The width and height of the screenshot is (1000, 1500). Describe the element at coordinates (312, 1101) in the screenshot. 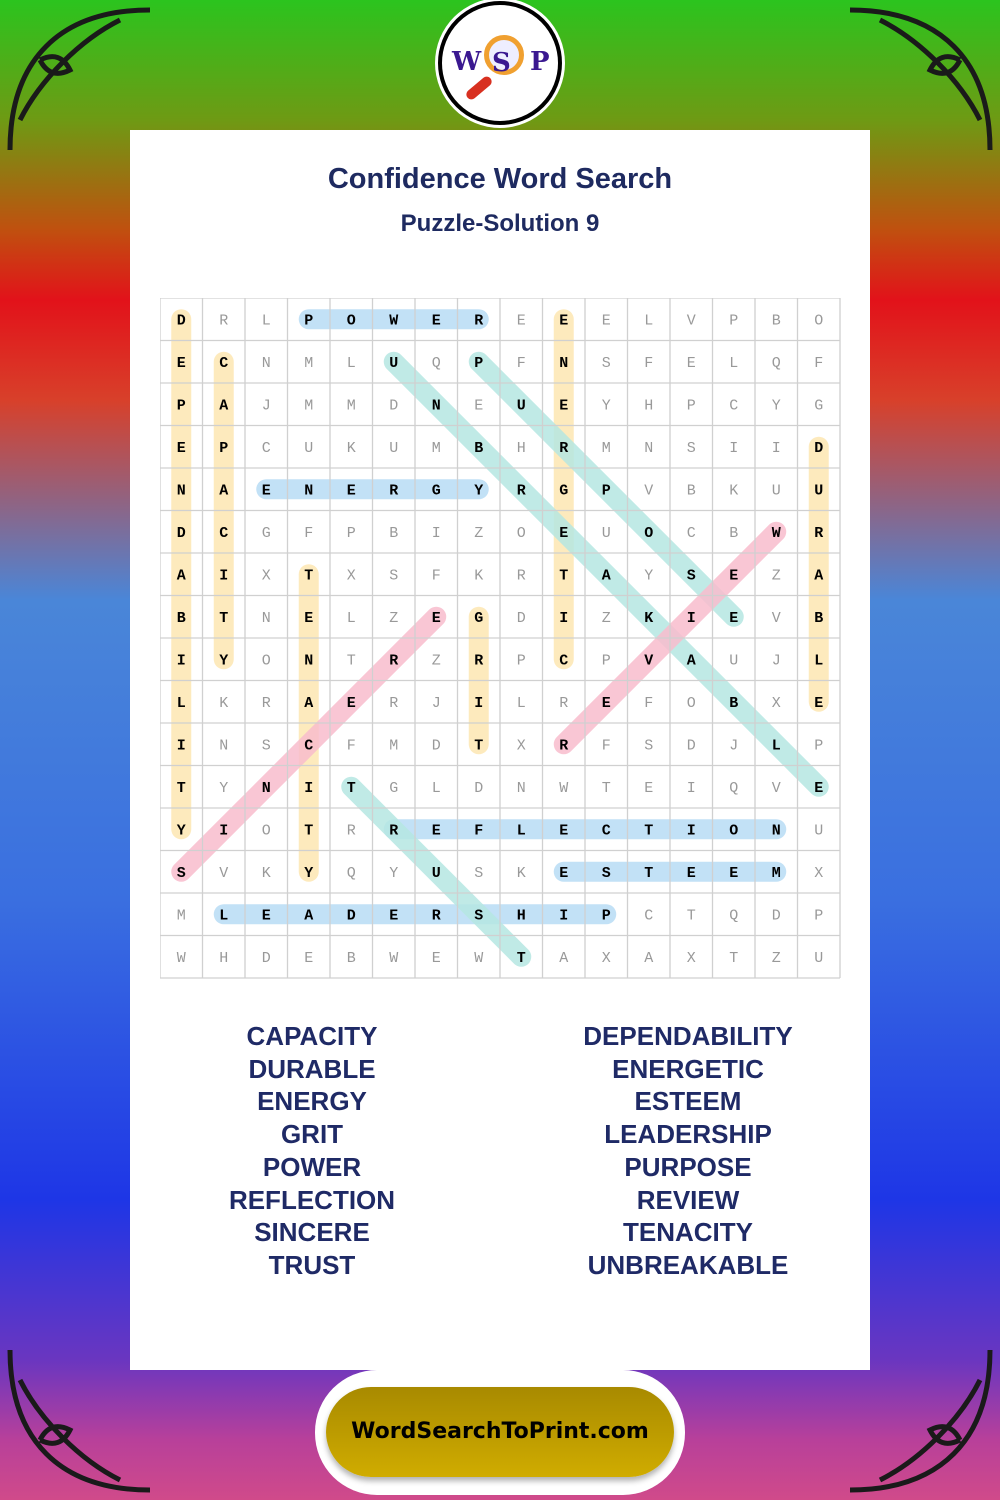

I see `word-list-item: ENERGY` at that location.